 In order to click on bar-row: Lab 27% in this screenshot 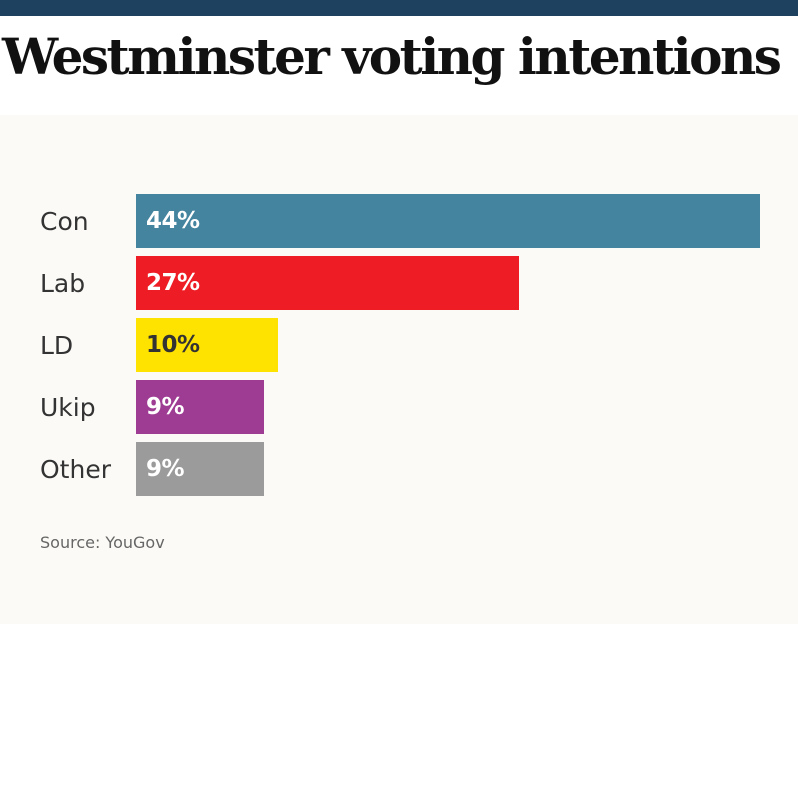, I will do `click(399, 283)`.